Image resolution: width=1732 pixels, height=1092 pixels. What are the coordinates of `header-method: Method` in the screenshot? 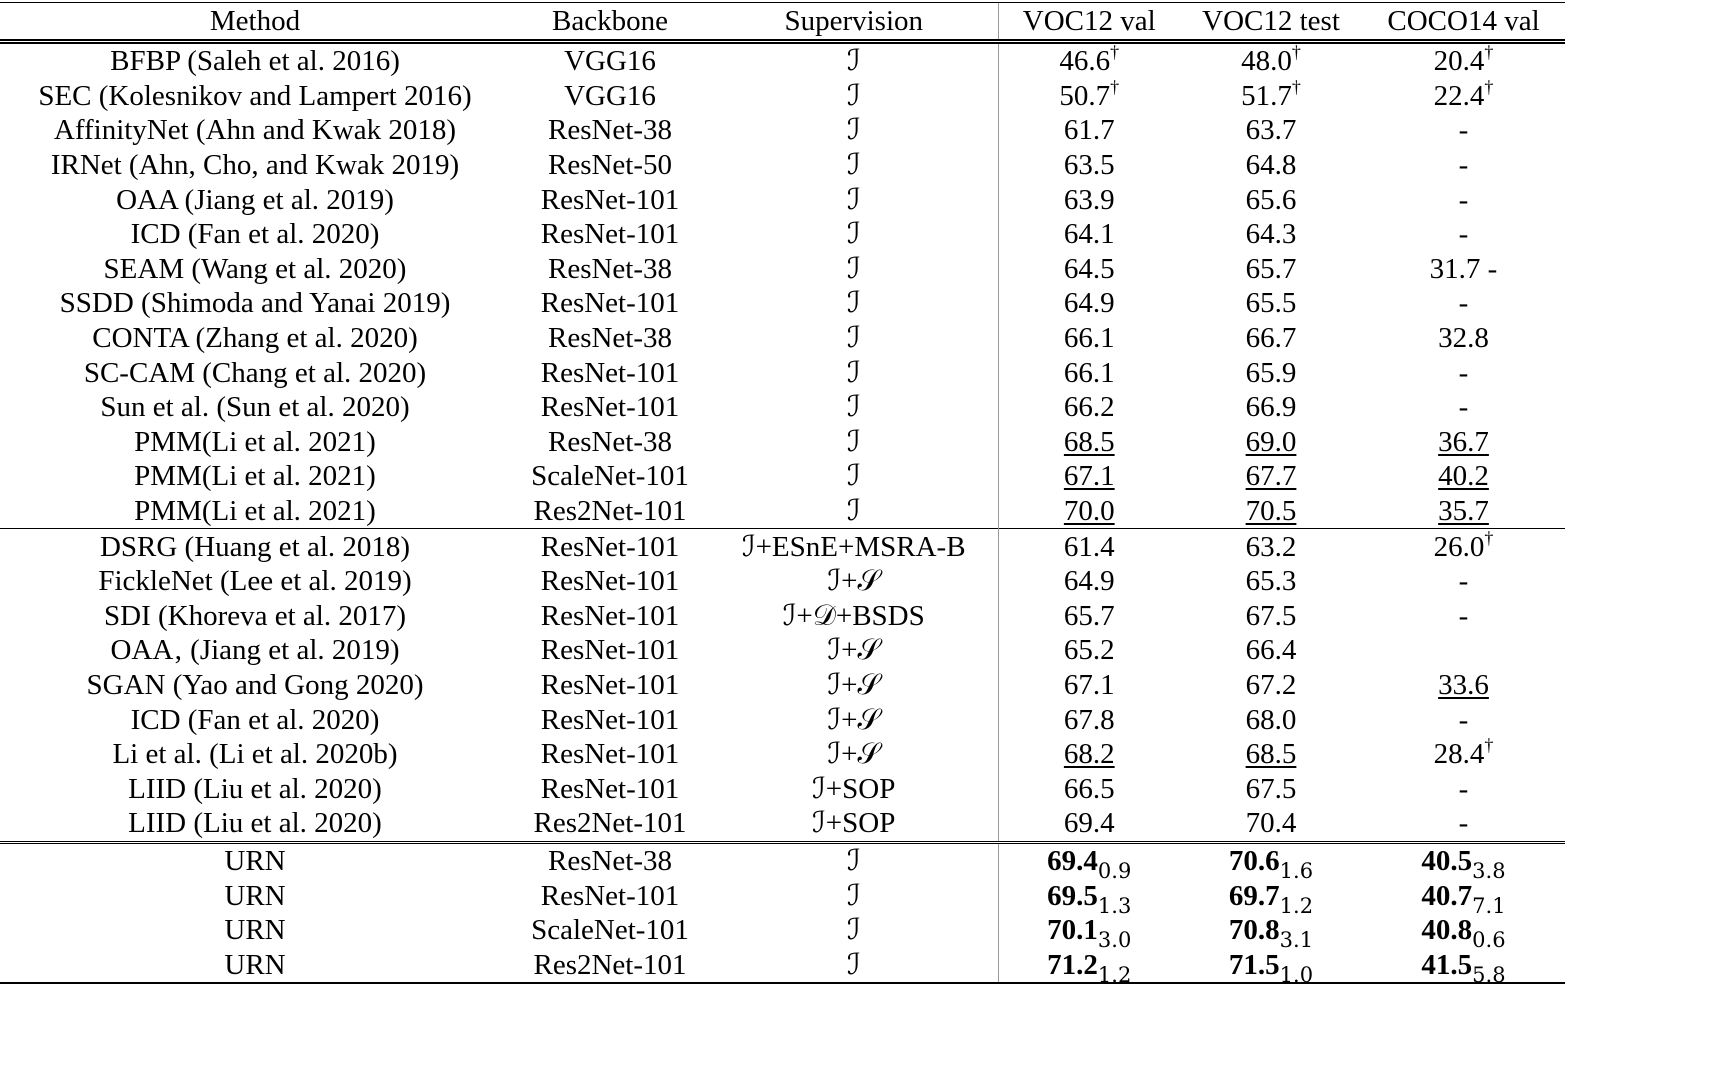 It's located at (255, 22).